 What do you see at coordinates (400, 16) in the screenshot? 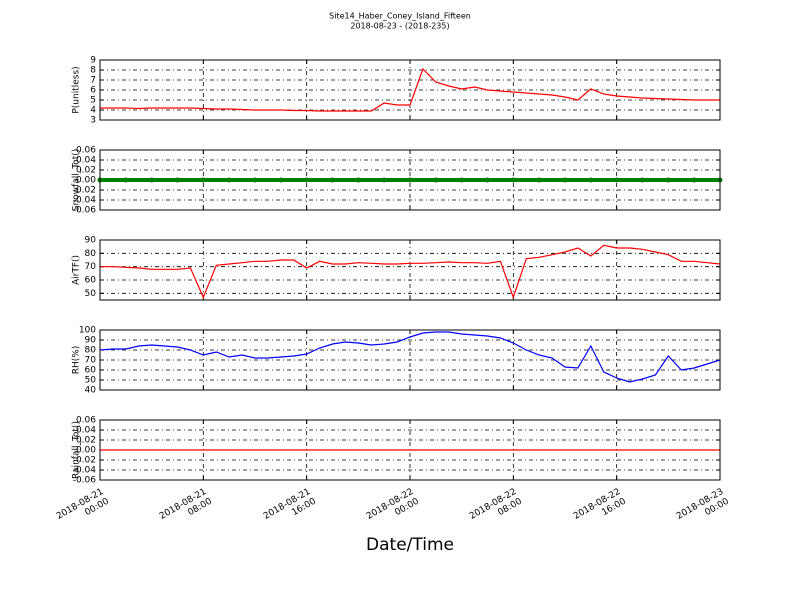
I see `chart-title: Site14_Haber_Coney_Island_Fifteen` at bounding box center [400, 16].